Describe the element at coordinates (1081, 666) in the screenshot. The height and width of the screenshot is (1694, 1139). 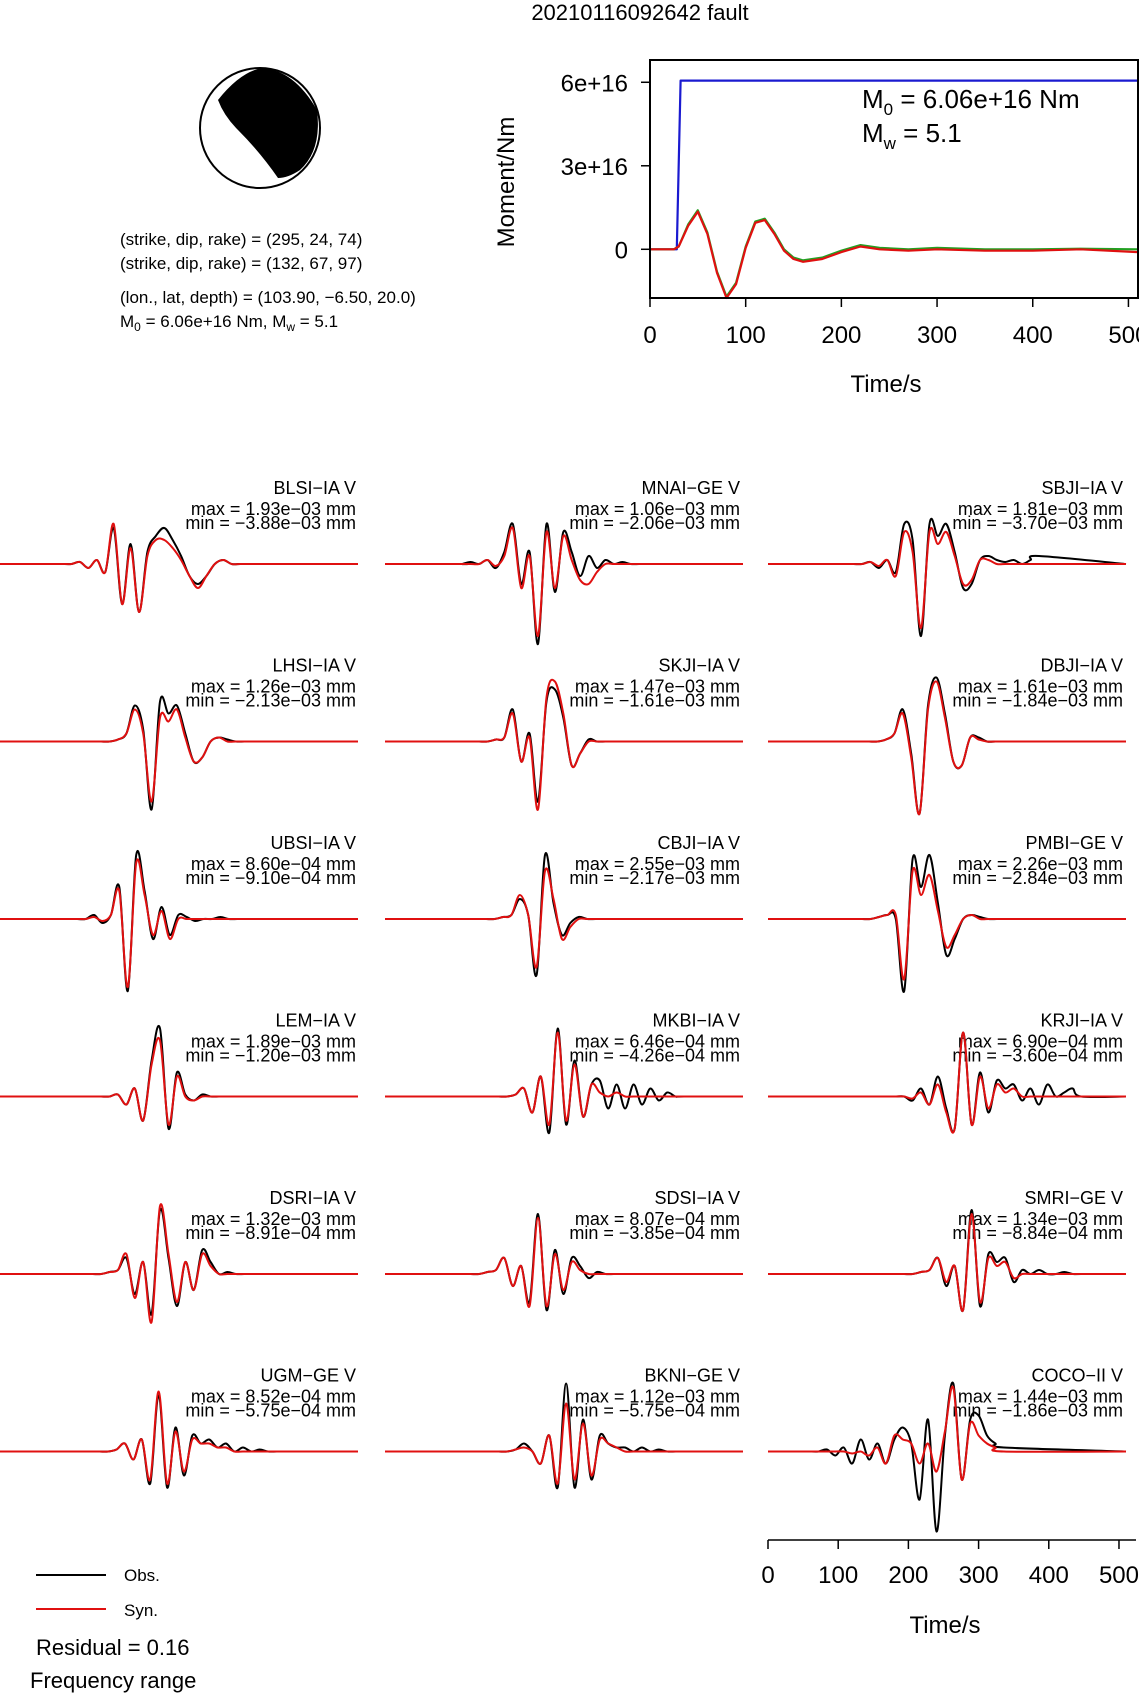
I see `station-name: DBJI−IA V` at that location.